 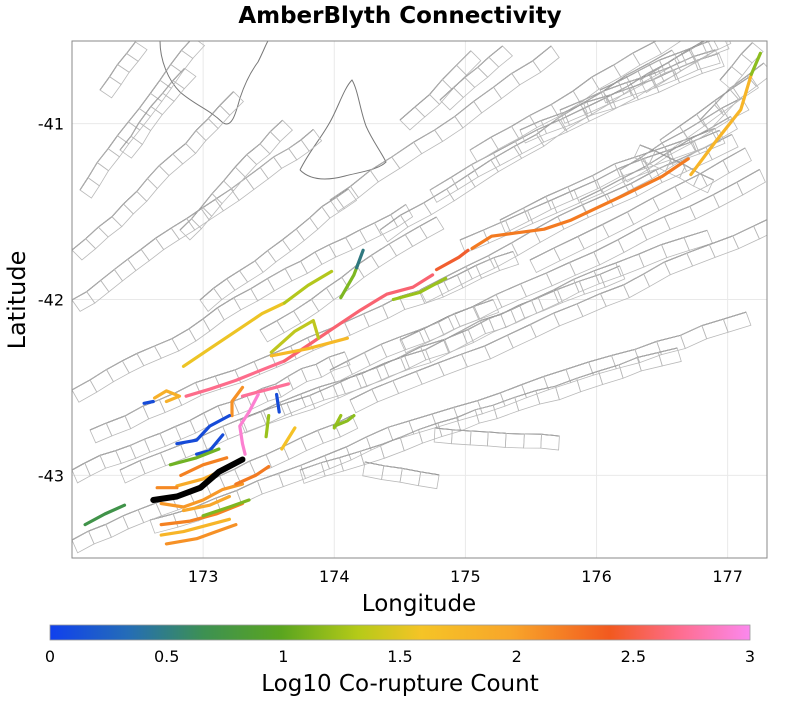 I want to click on x-tick-label: 177, so click(x=727, y=576).